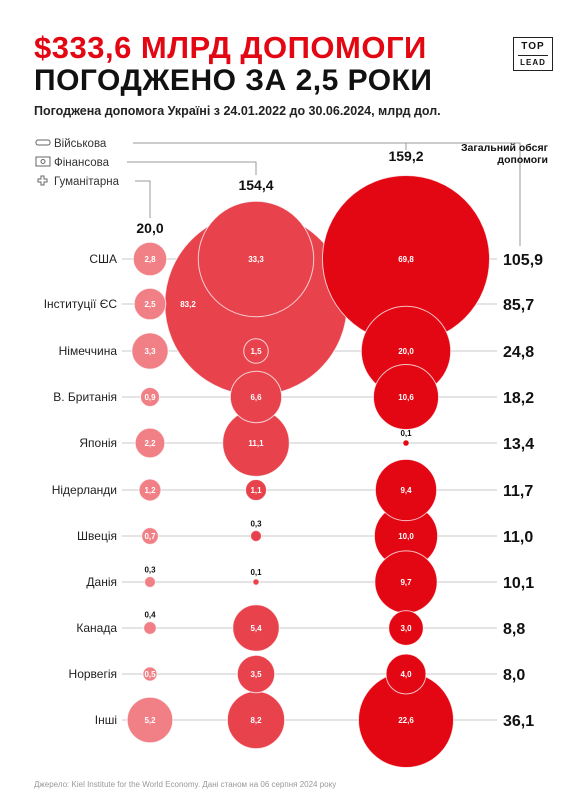 The height and width of the screenshot is (800, 583). I want to click on total-header-line2: допомоги, so click(522, 160).